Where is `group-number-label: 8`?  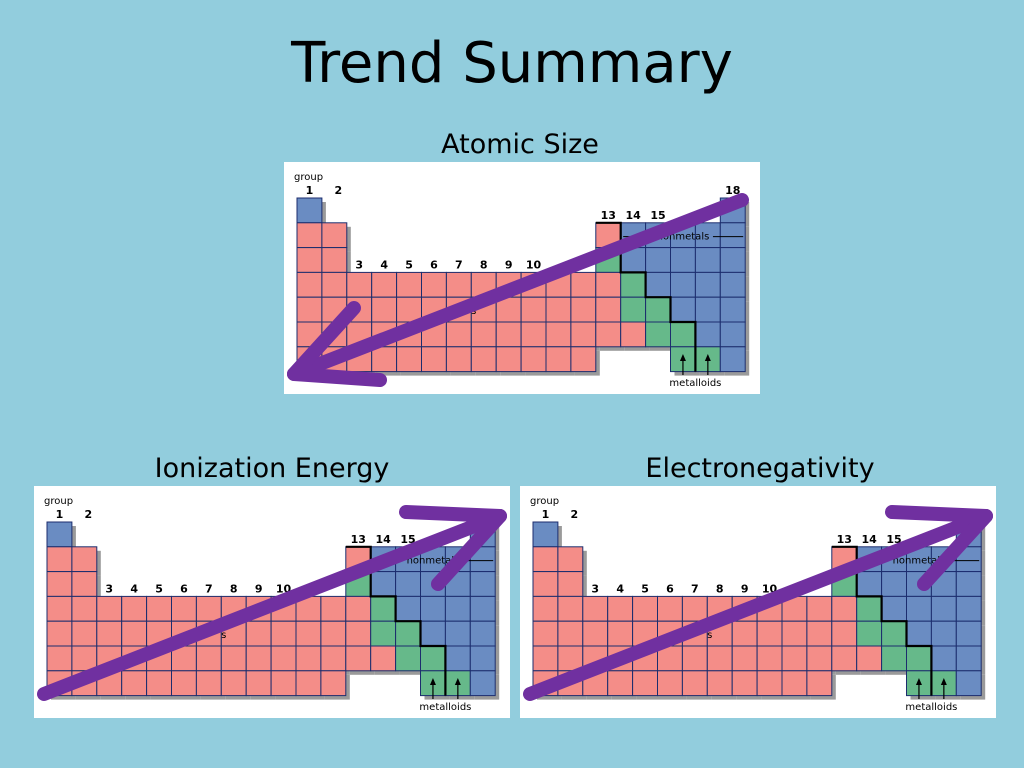
group-number-label: 8 is located at coordinates (484, 264).